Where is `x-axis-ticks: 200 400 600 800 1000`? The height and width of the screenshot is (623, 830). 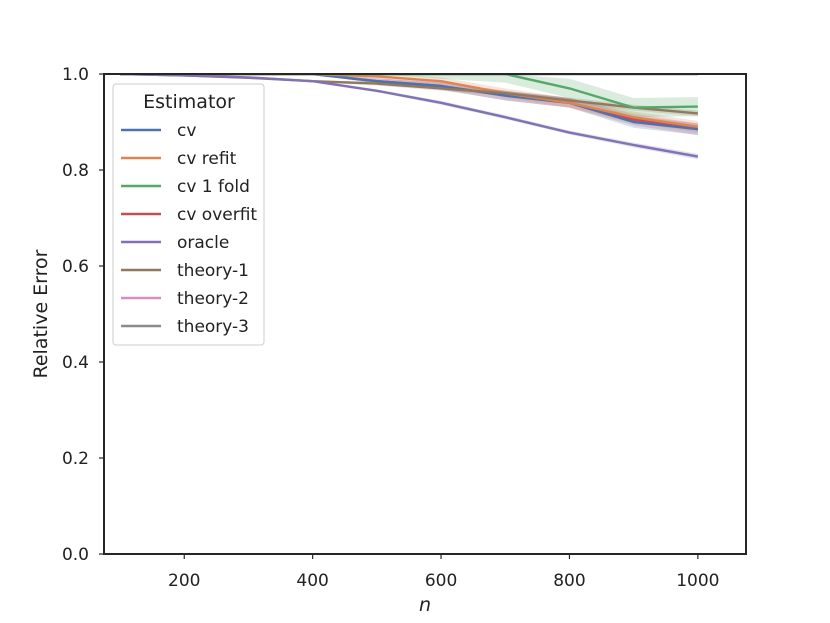
x-axis-ticks: 200 400 600 800 1000 is located at coordinates (443, 572).